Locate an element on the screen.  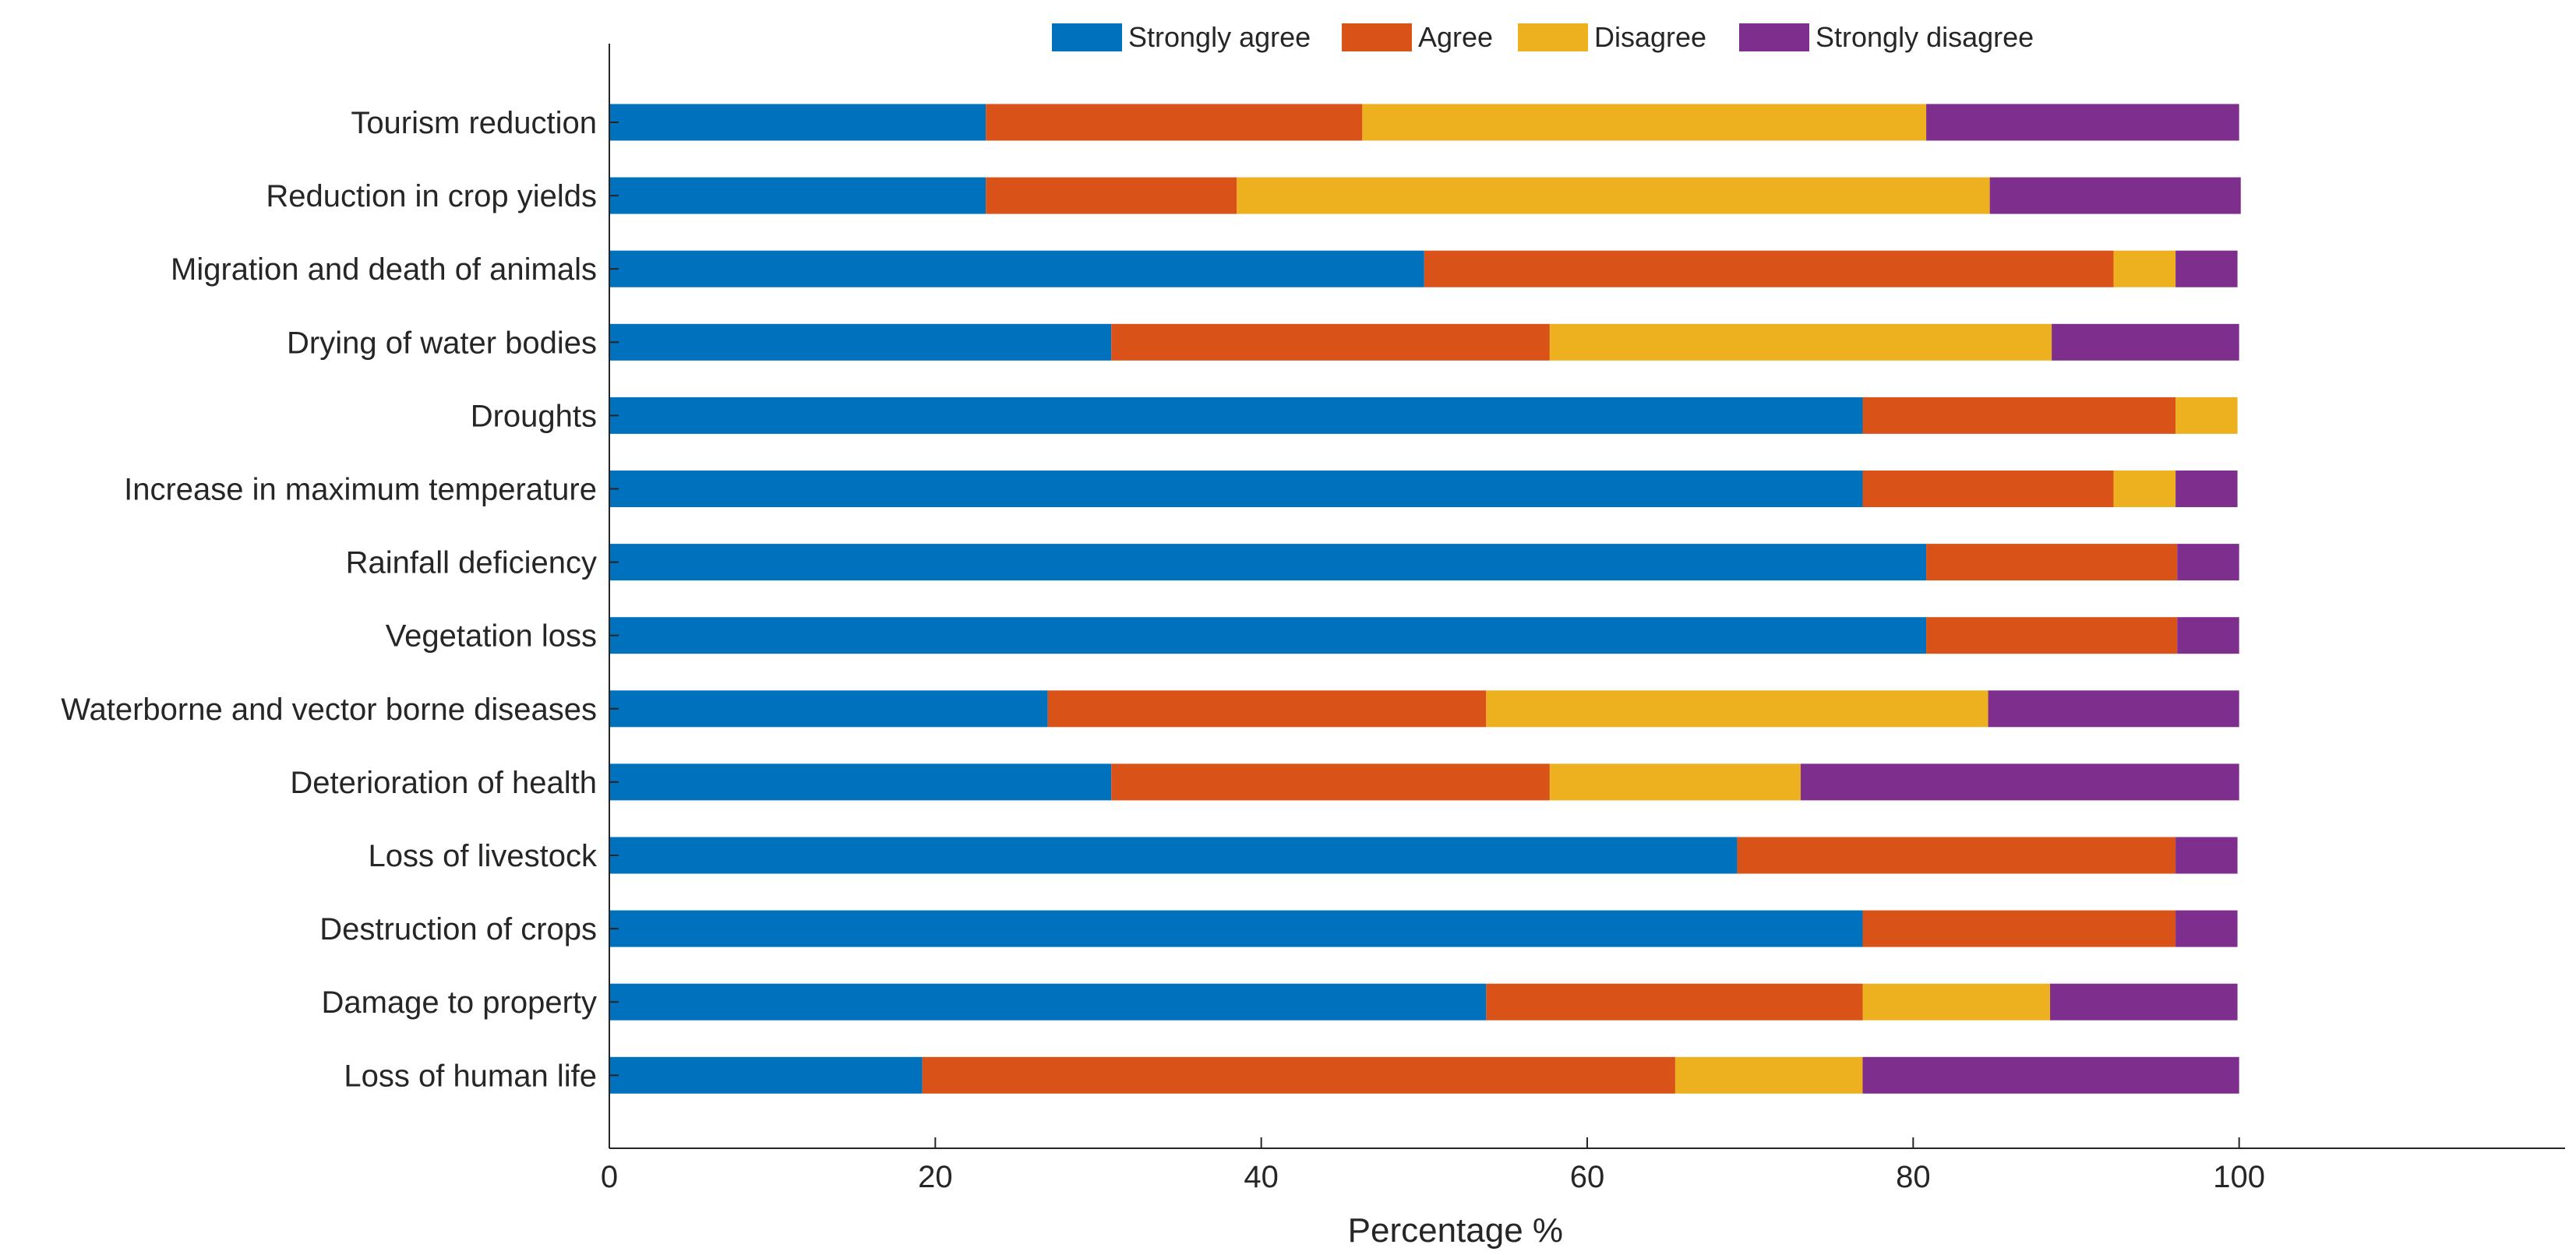
bar-vegetation-loss-agree is located at coordinates (2052, 635).